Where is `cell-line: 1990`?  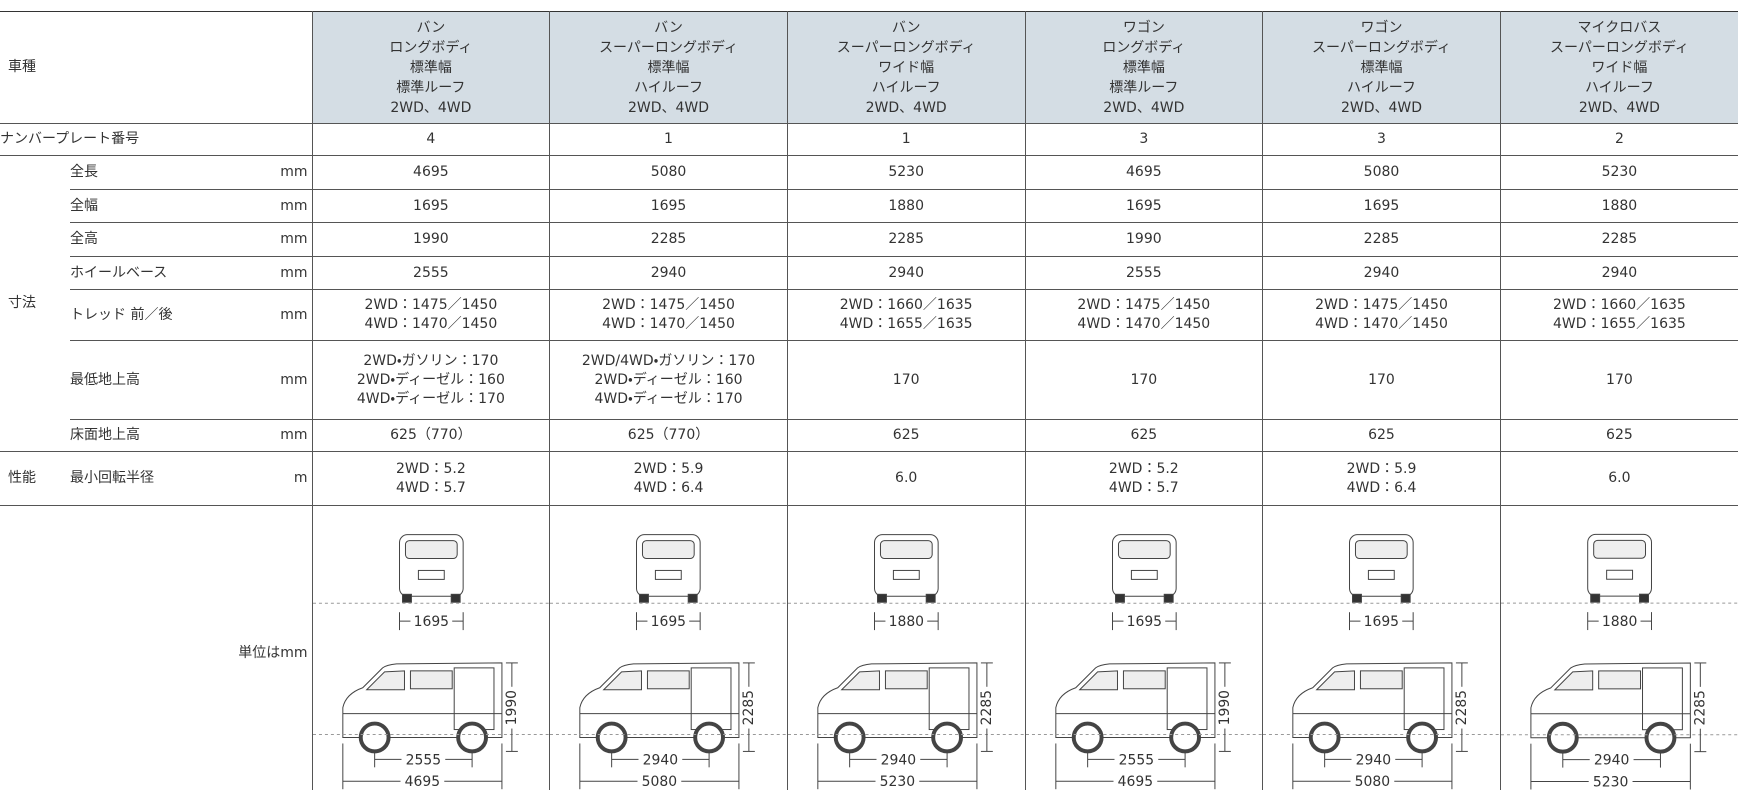
cell-line: 1990 is located at coordinates (431, 239).